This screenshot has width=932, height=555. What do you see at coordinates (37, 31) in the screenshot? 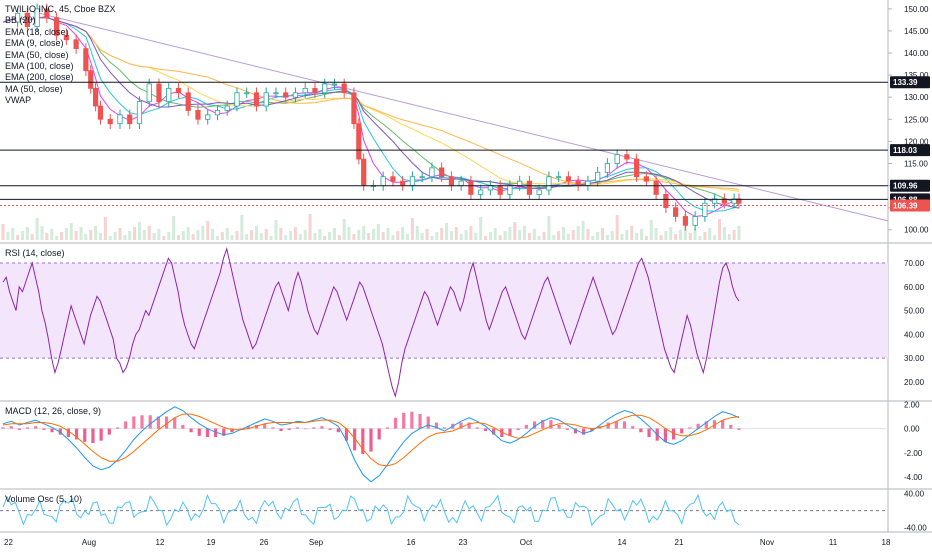
I see `indicator-ema-18: EMA (18, close)` at bounding box center [37, 31].